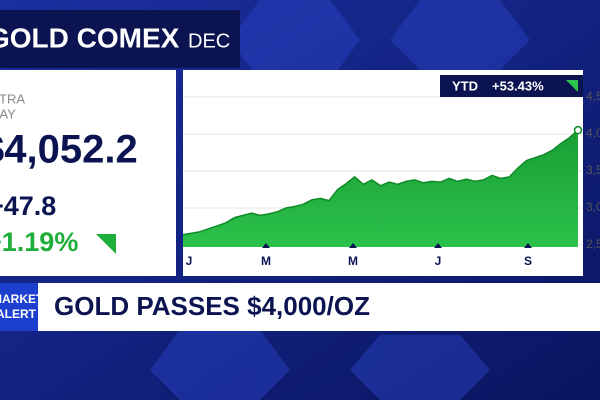 The image size is (600, 405). What do you see at coordinates (106, 244) in the screenshot?
I see `up-arrow` at bounding box center [106, 244].